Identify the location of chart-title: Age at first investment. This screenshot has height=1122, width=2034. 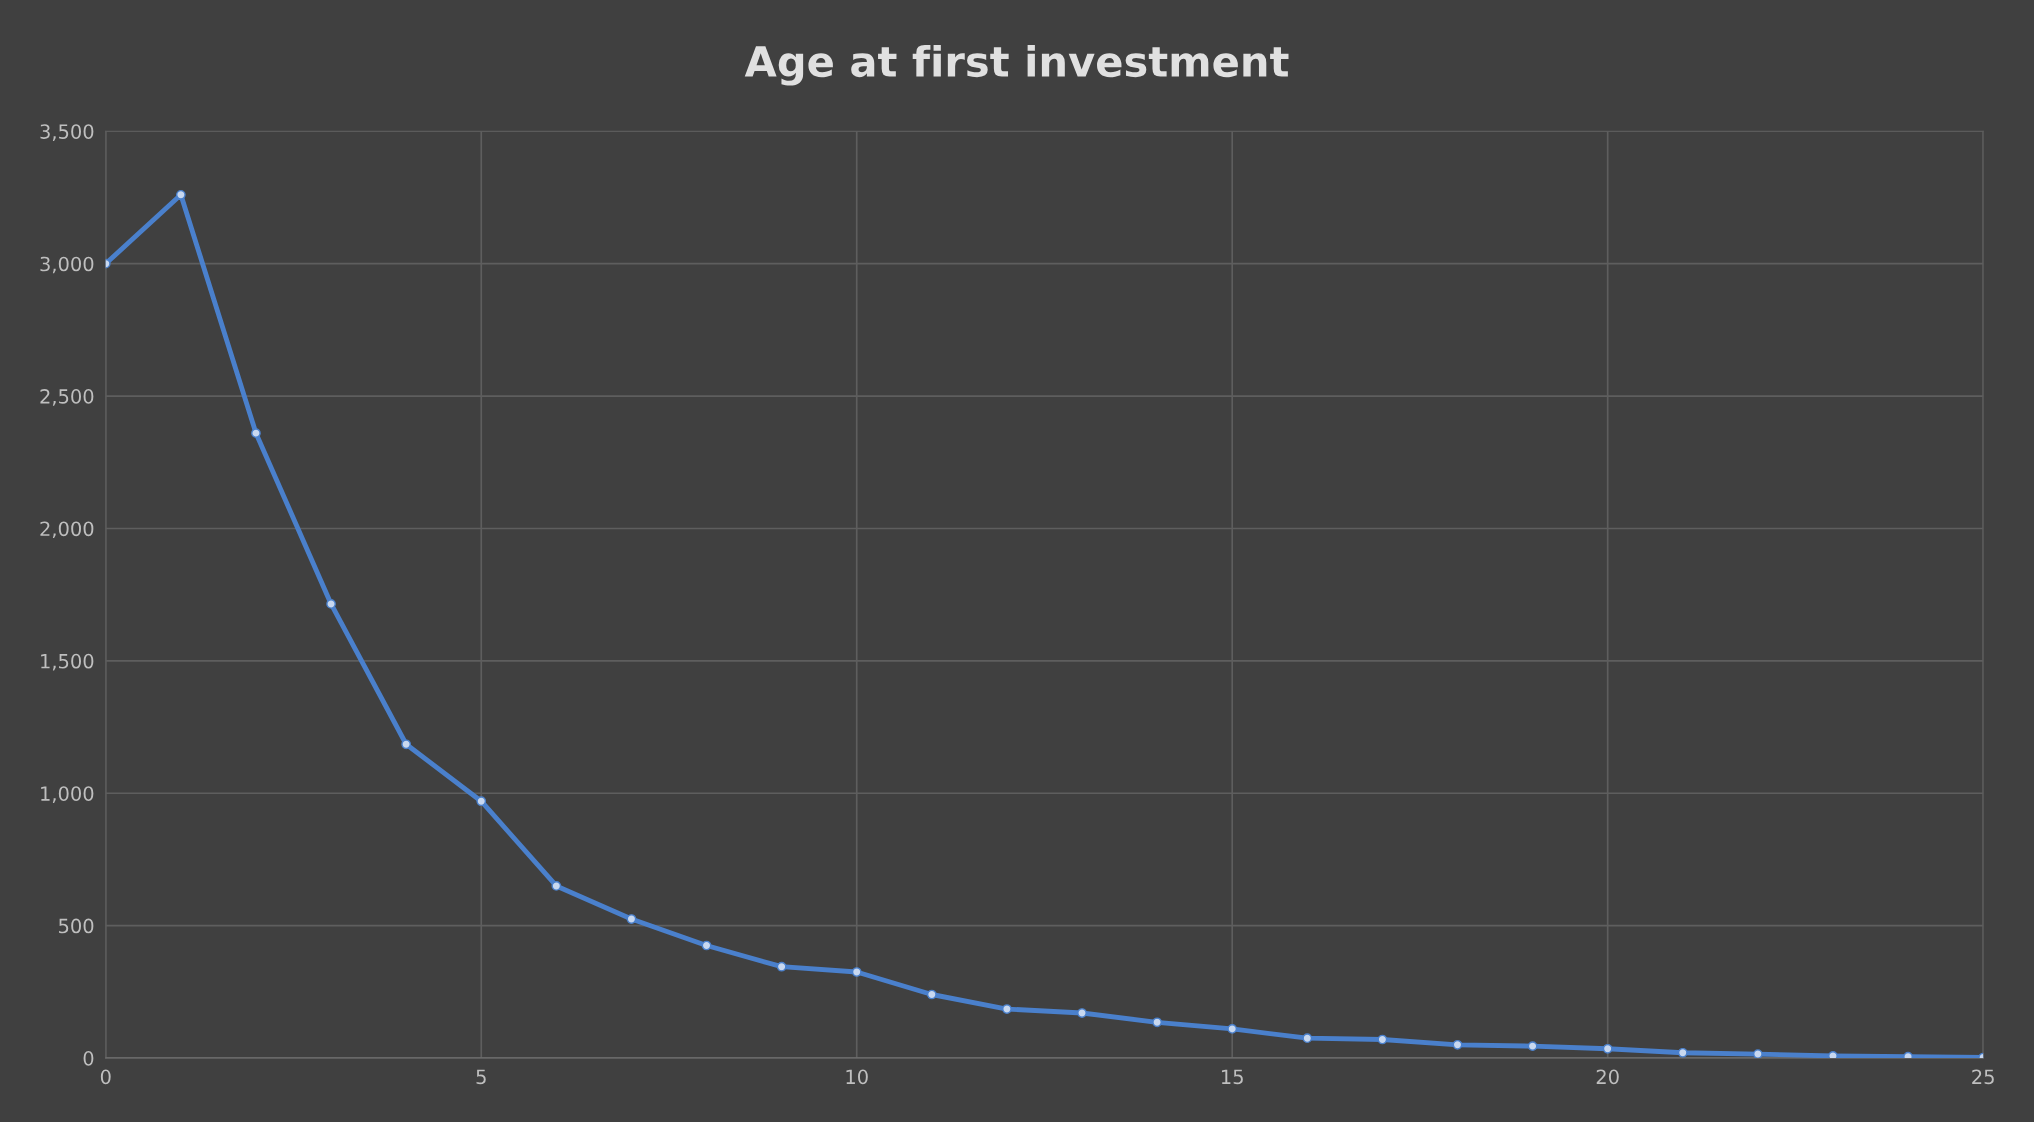
(1016, 65).